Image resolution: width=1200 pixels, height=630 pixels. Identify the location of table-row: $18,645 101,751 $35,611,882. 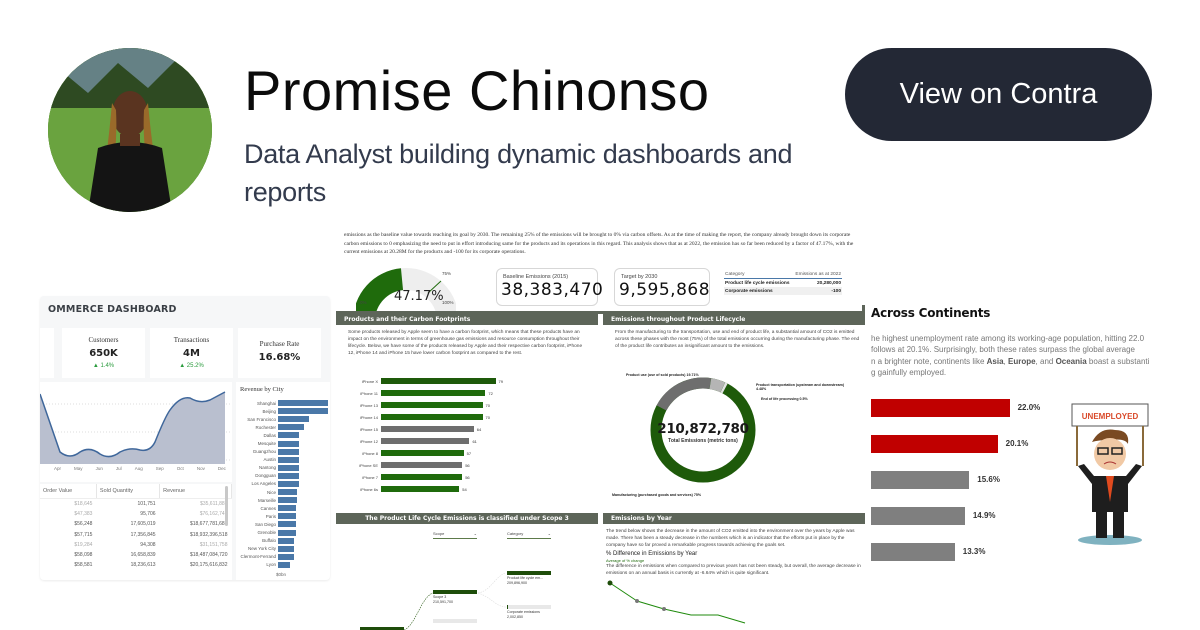
(136, 504).